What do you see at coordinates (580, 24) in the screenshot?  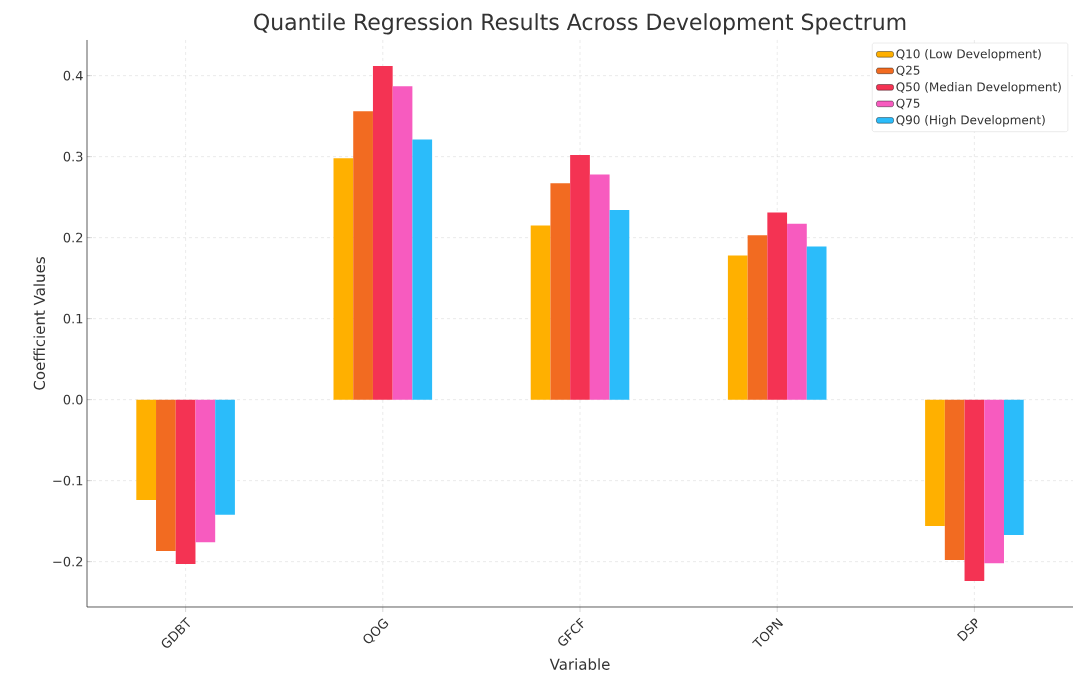 I see `chart-title: Quantile Regression Results Across Development Spectrum` at bounding box center [580, 24].